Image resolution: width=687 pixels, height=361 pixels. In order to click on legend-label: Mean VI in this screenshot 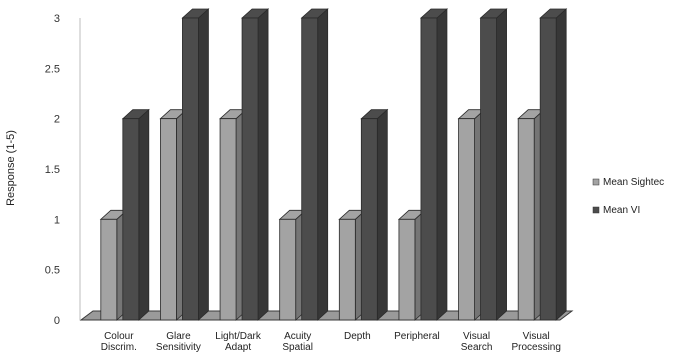, I will do `click(621, 210)`.